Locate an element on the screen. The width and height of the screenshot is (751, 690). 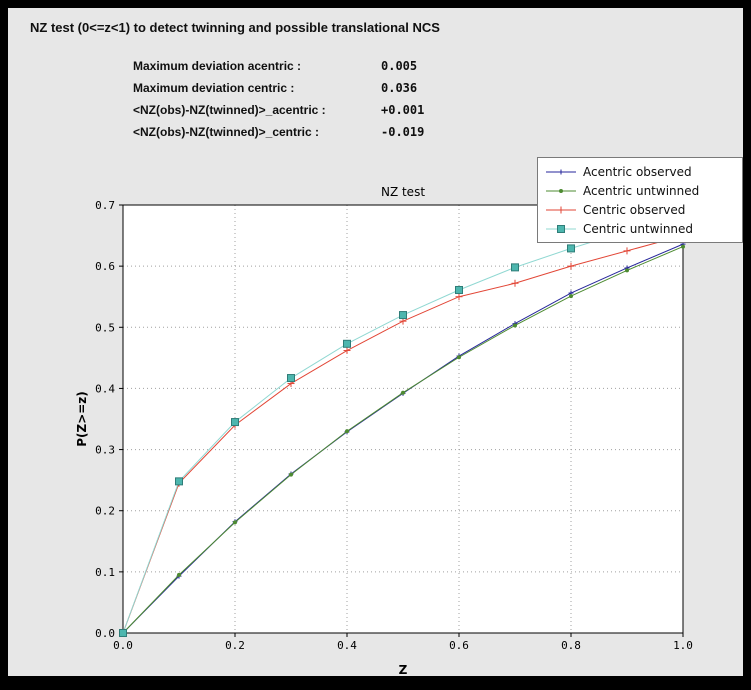
svg-text: 1.0 is located at coordinates (683, 645).